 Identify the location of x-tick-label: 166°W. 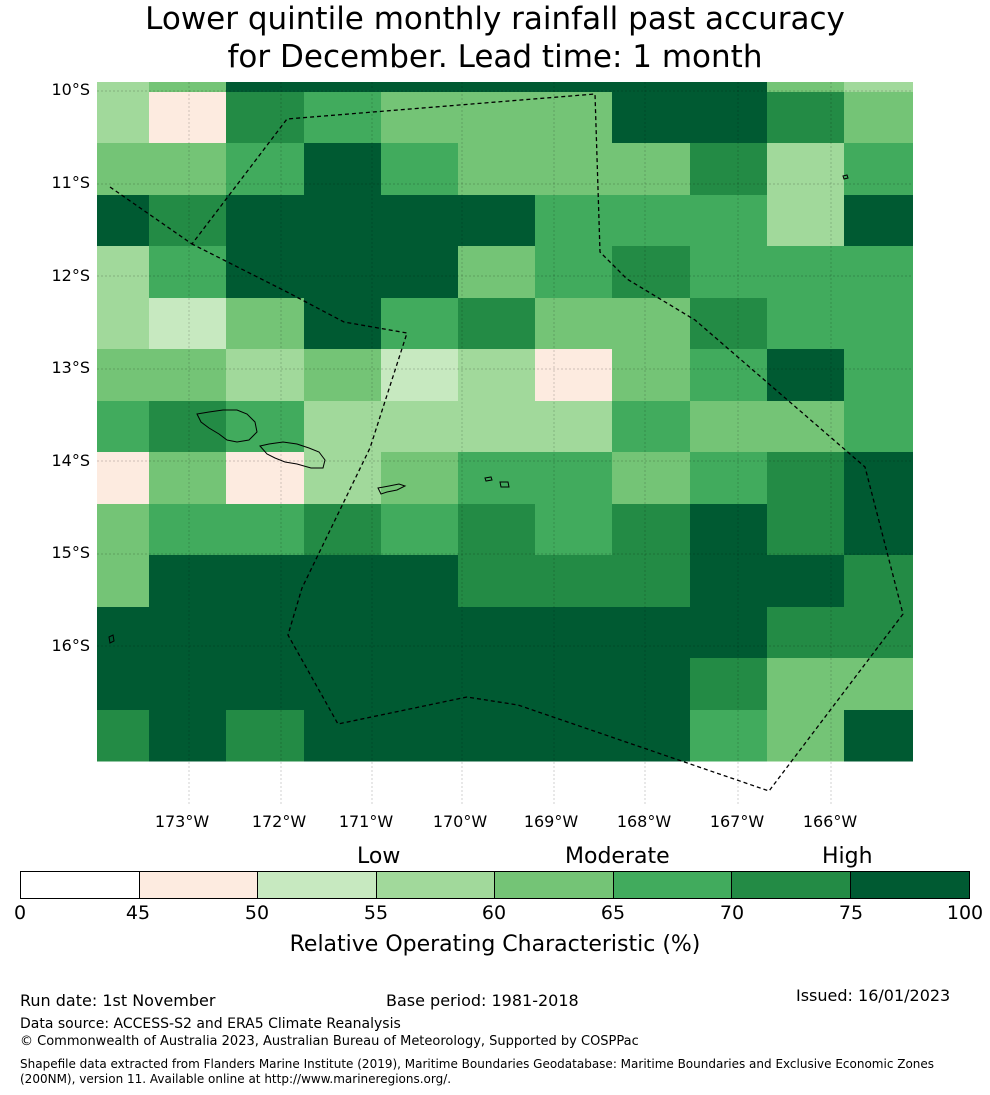
(830, 821).